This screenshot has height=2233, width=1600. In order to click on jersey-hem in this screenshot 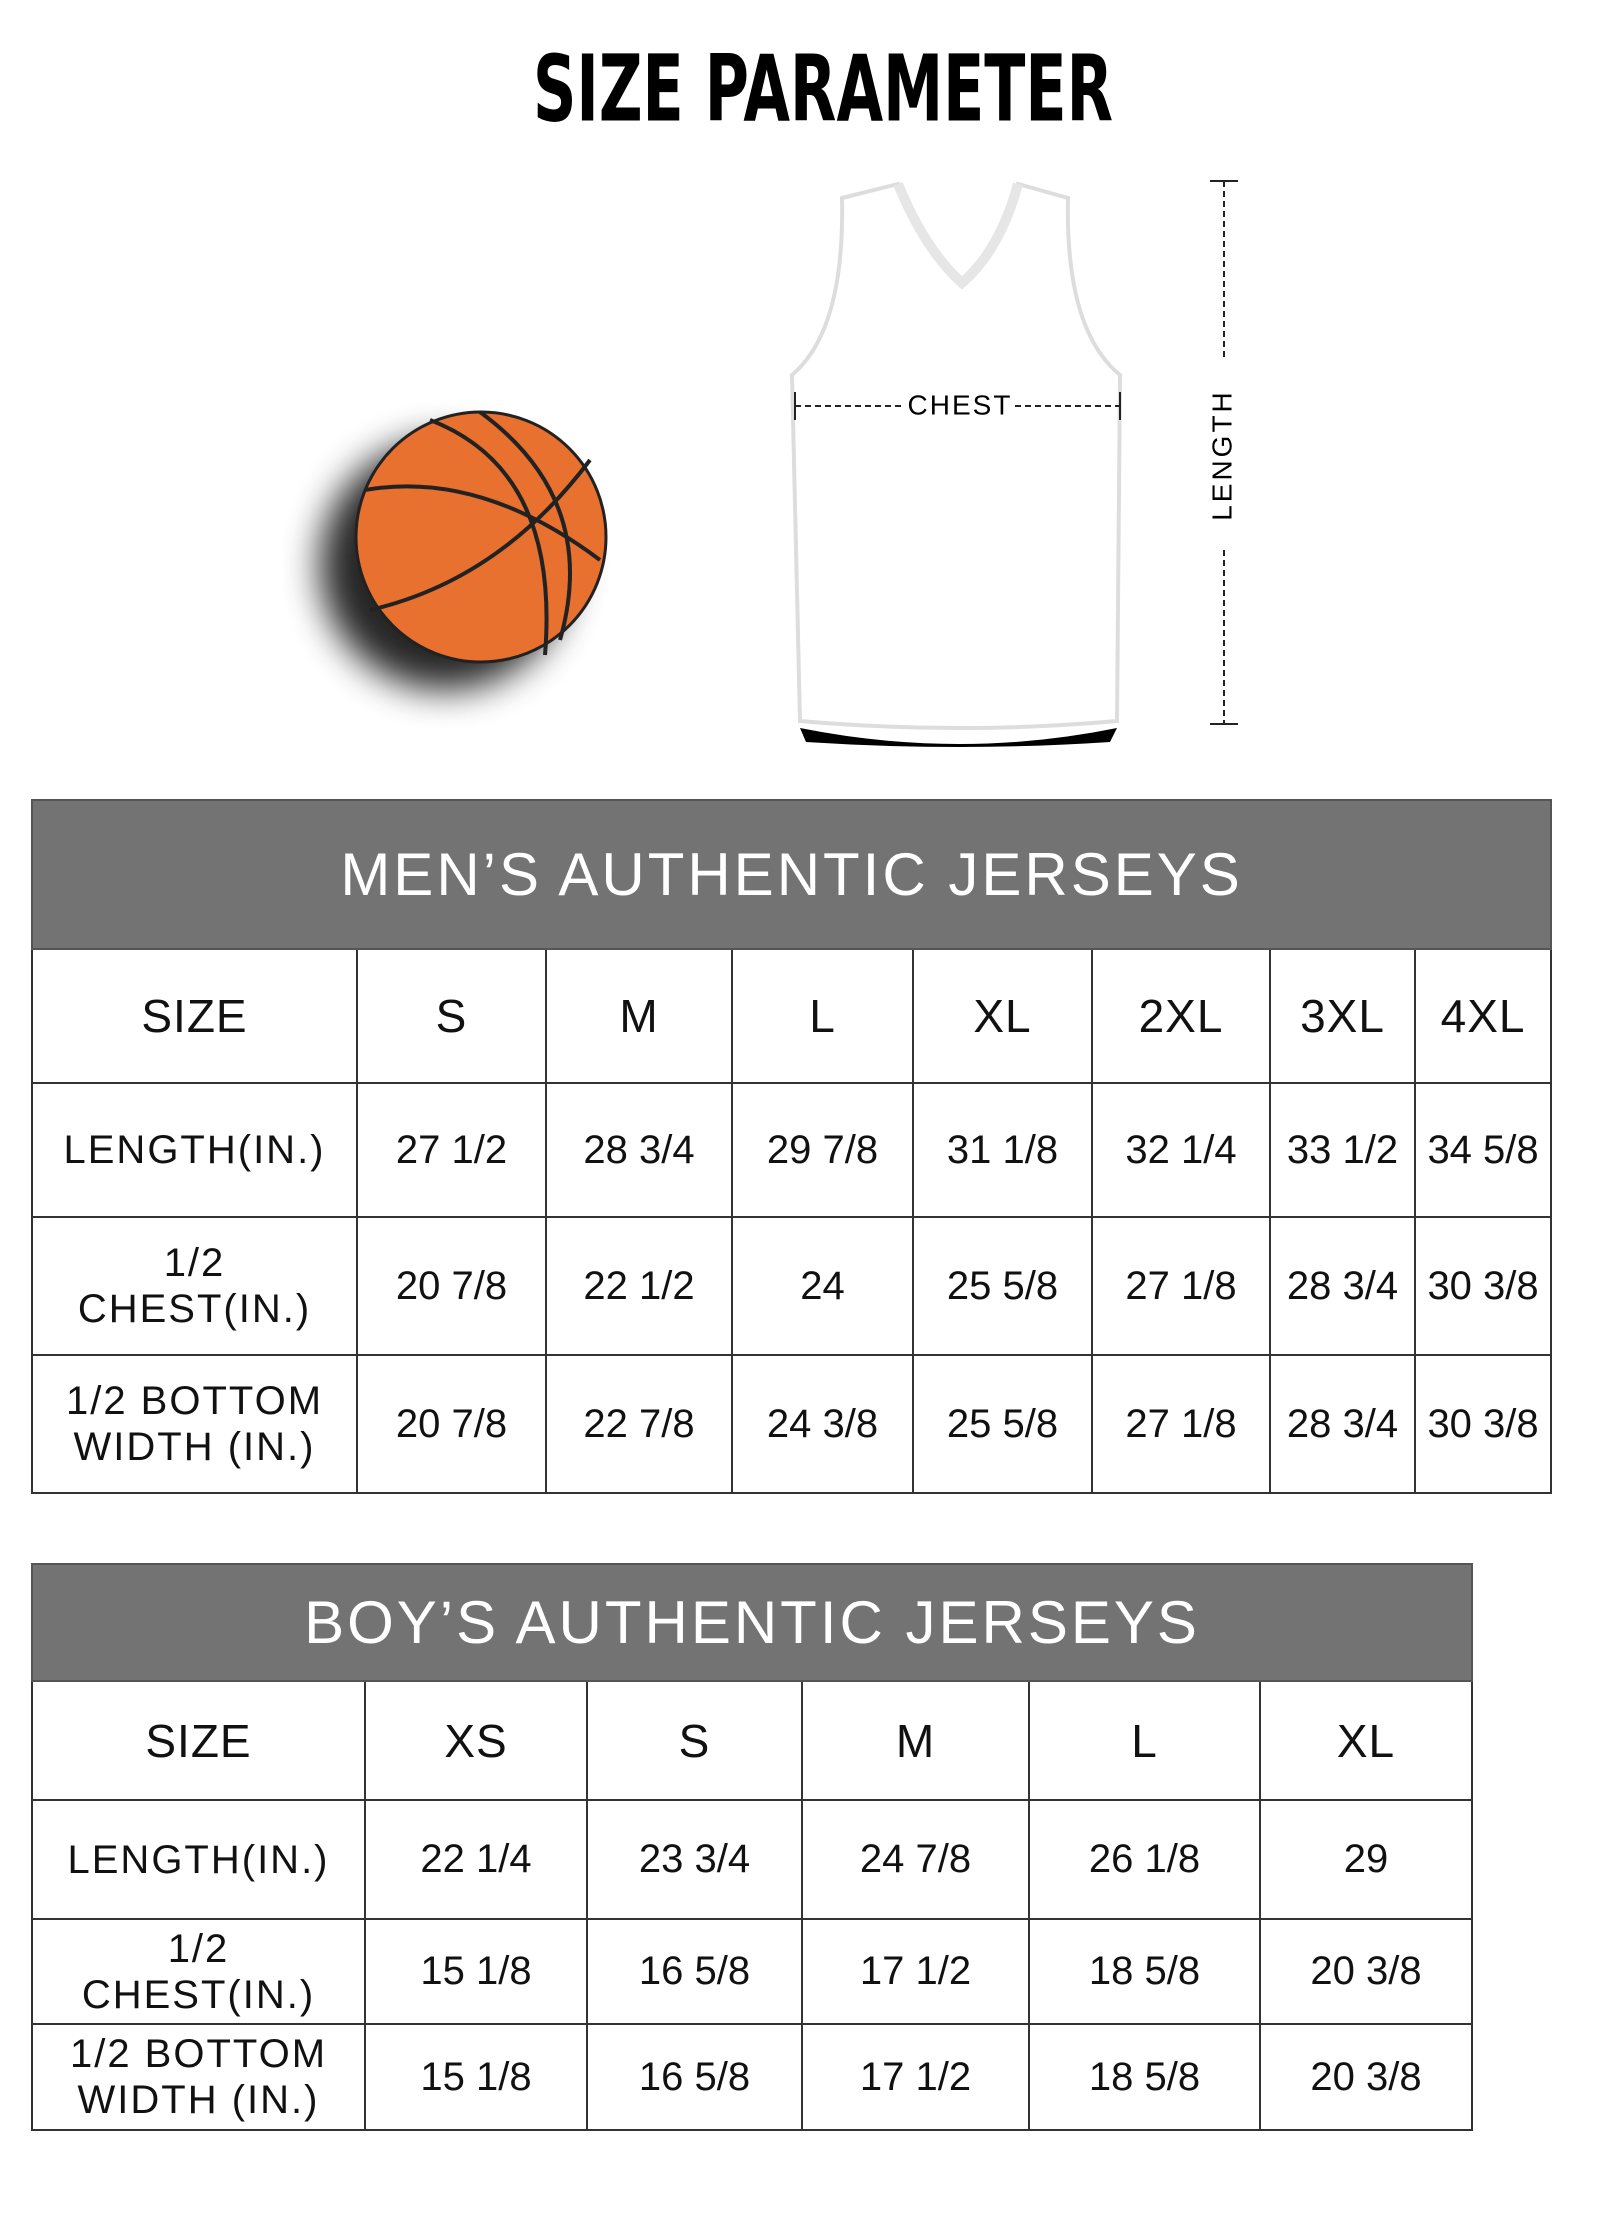, I will do `click(958, 737)`.